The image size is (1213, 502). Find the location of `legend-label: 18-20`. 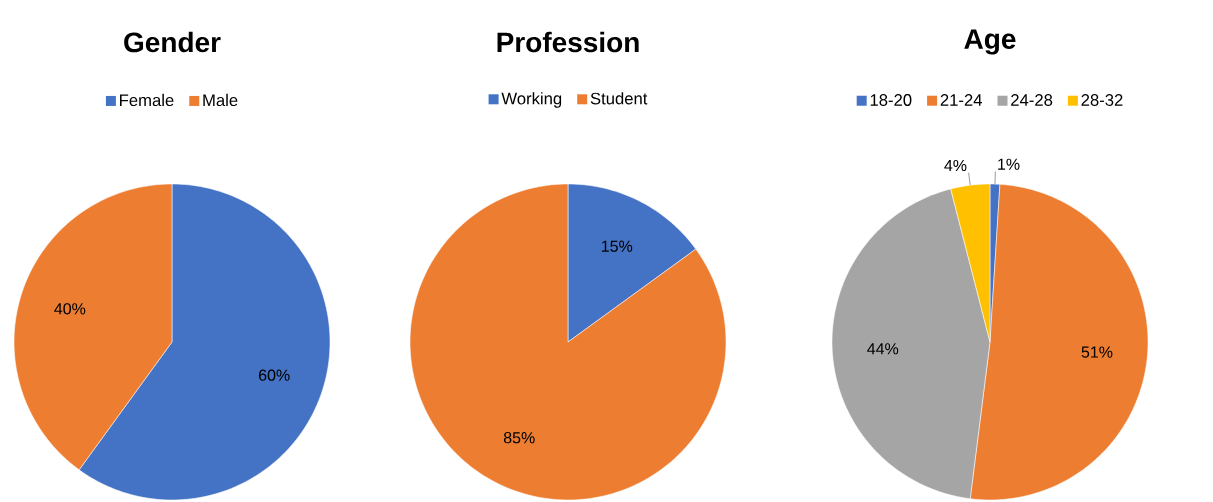

legend-label: 18-20 is located at coordinates (891, 100).